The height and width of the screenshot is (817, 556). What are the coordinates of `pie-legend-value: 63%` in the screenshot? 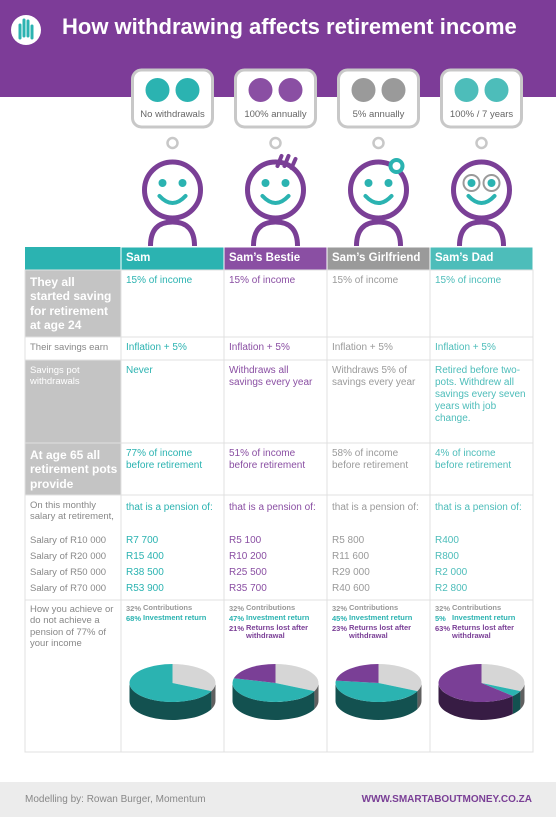 It's located at (443, 628).